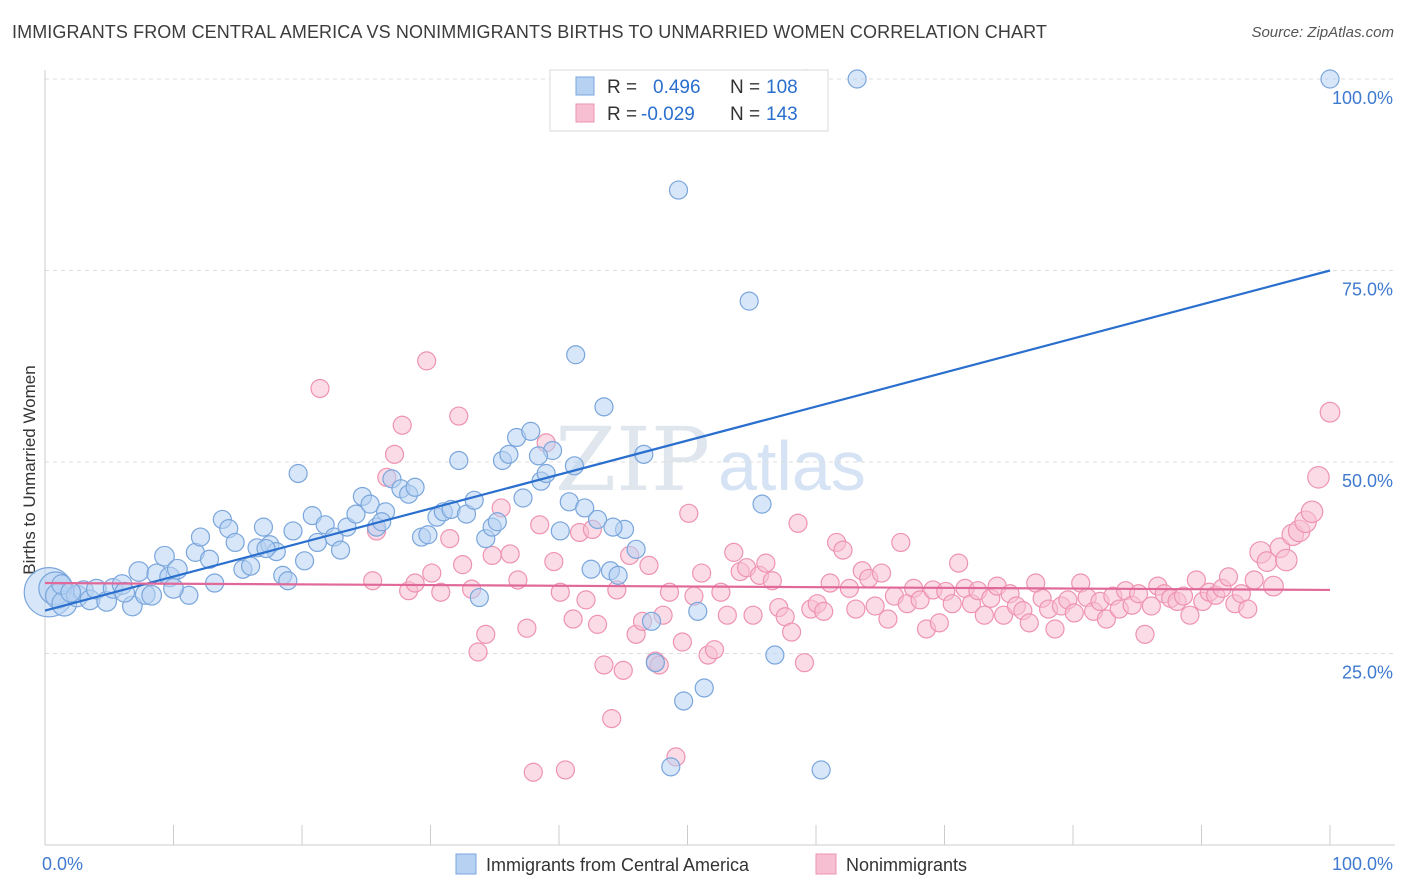  Describe the element at coordinates (1367, 290) in the screenshot. I see `y-tick-label: 75.0%` at that location.